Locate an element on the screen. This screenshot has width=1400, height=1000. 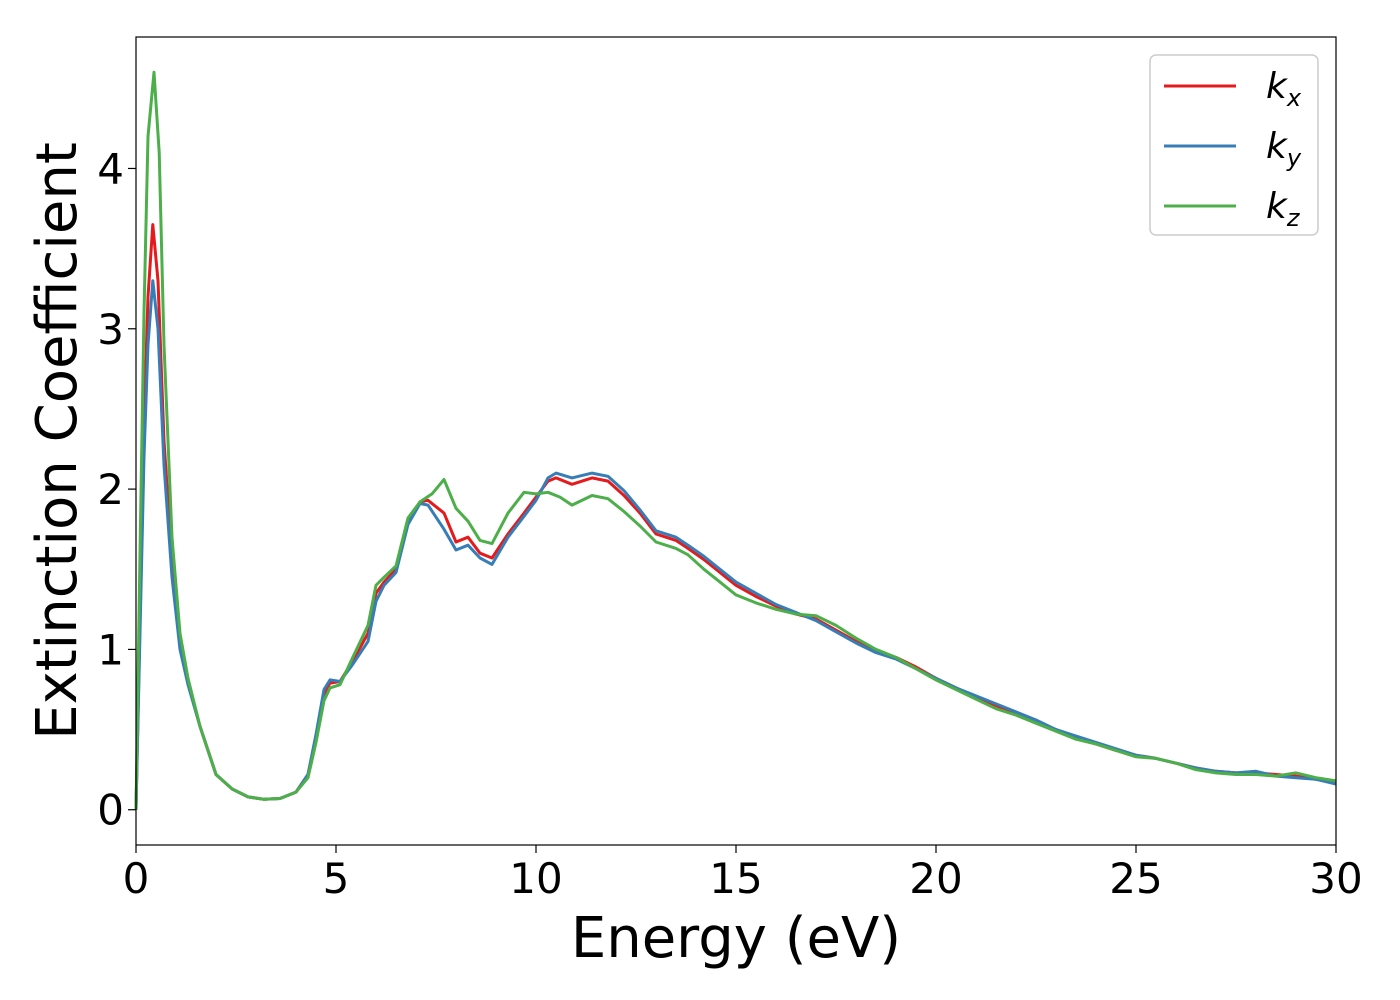
y-tick-label: 0 is located at coordinates (110, 810).